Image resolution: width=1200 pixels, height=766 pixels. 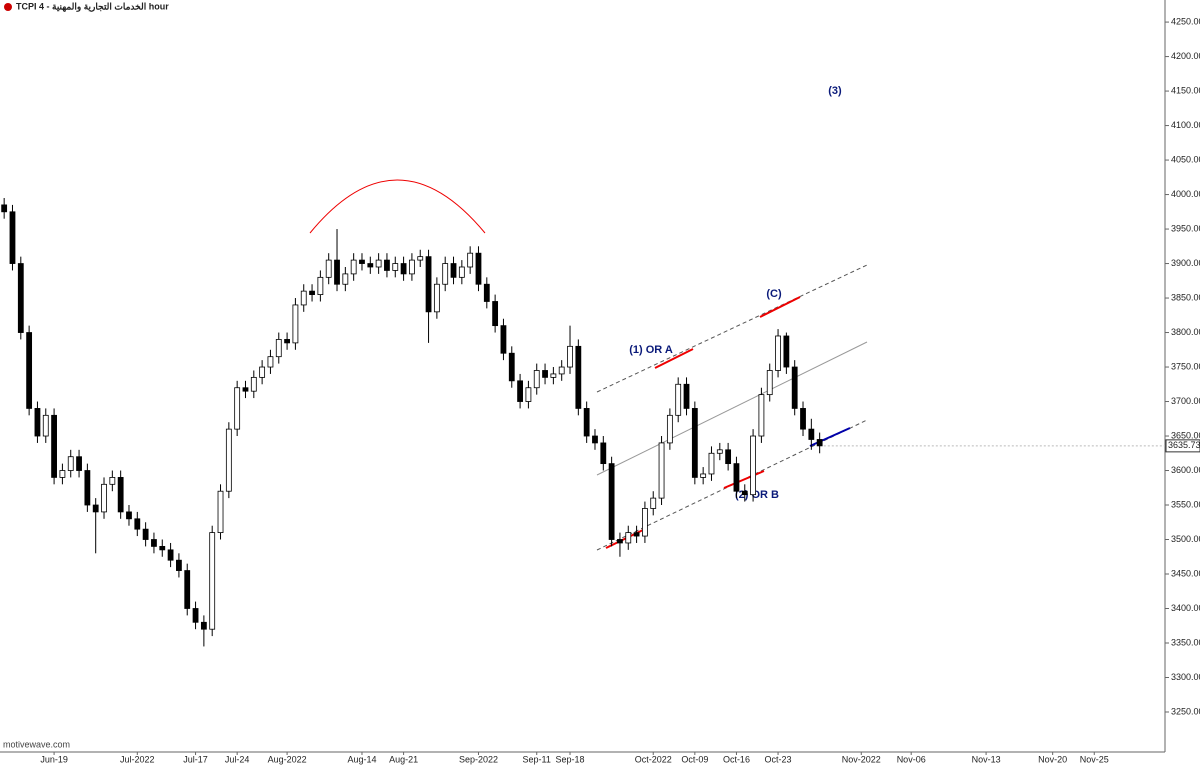 I want to click on y-tick-label: 4250.00, so click(x=1185, y=21).